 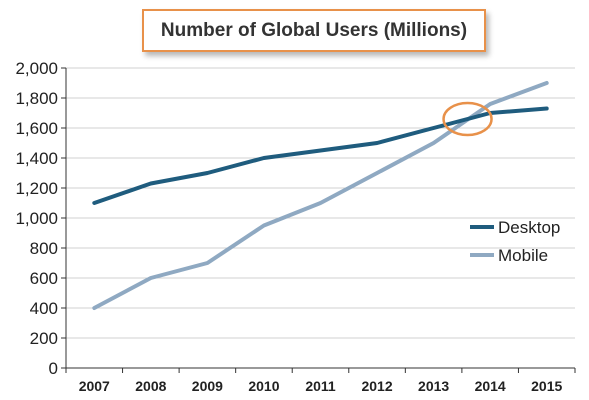 What do you see at coordinates (44, 278) in the screenshot?
I see `y-tick-label: 600` at bounding box center [44, 278].